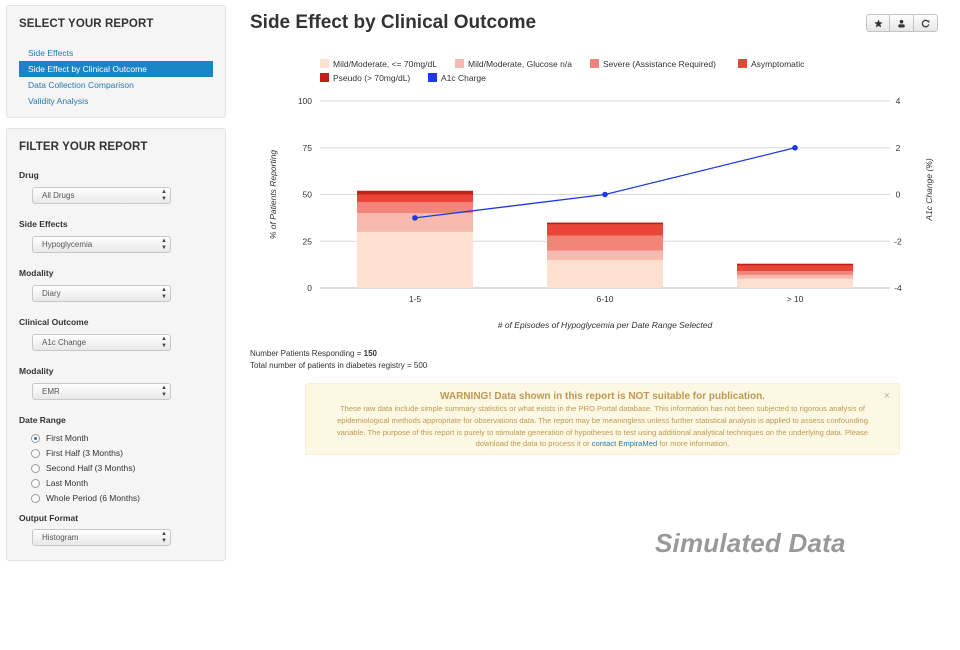 The width and height of the screenshot is (960, 650). I want to click on patients-responding-count: 150, so click(370, 353).